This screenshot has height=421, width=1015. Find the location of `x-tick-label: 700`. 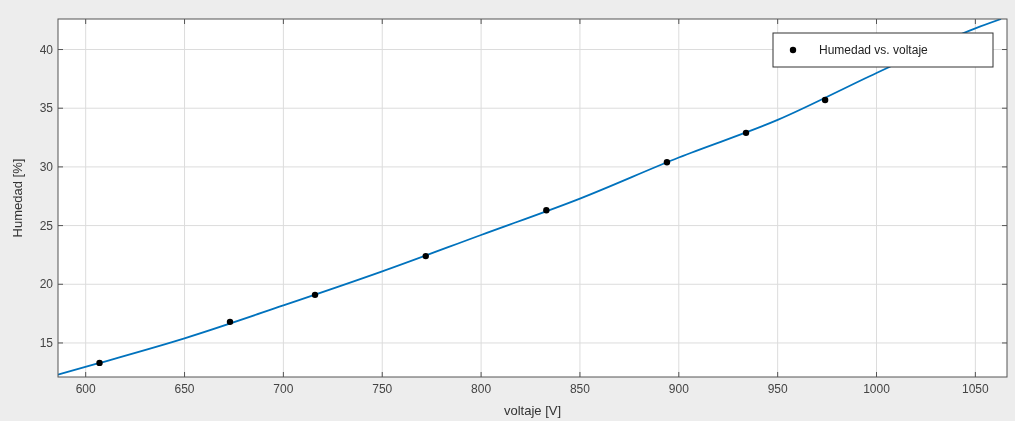

x-tick-label: 700 is located at coordinates (283, 389).